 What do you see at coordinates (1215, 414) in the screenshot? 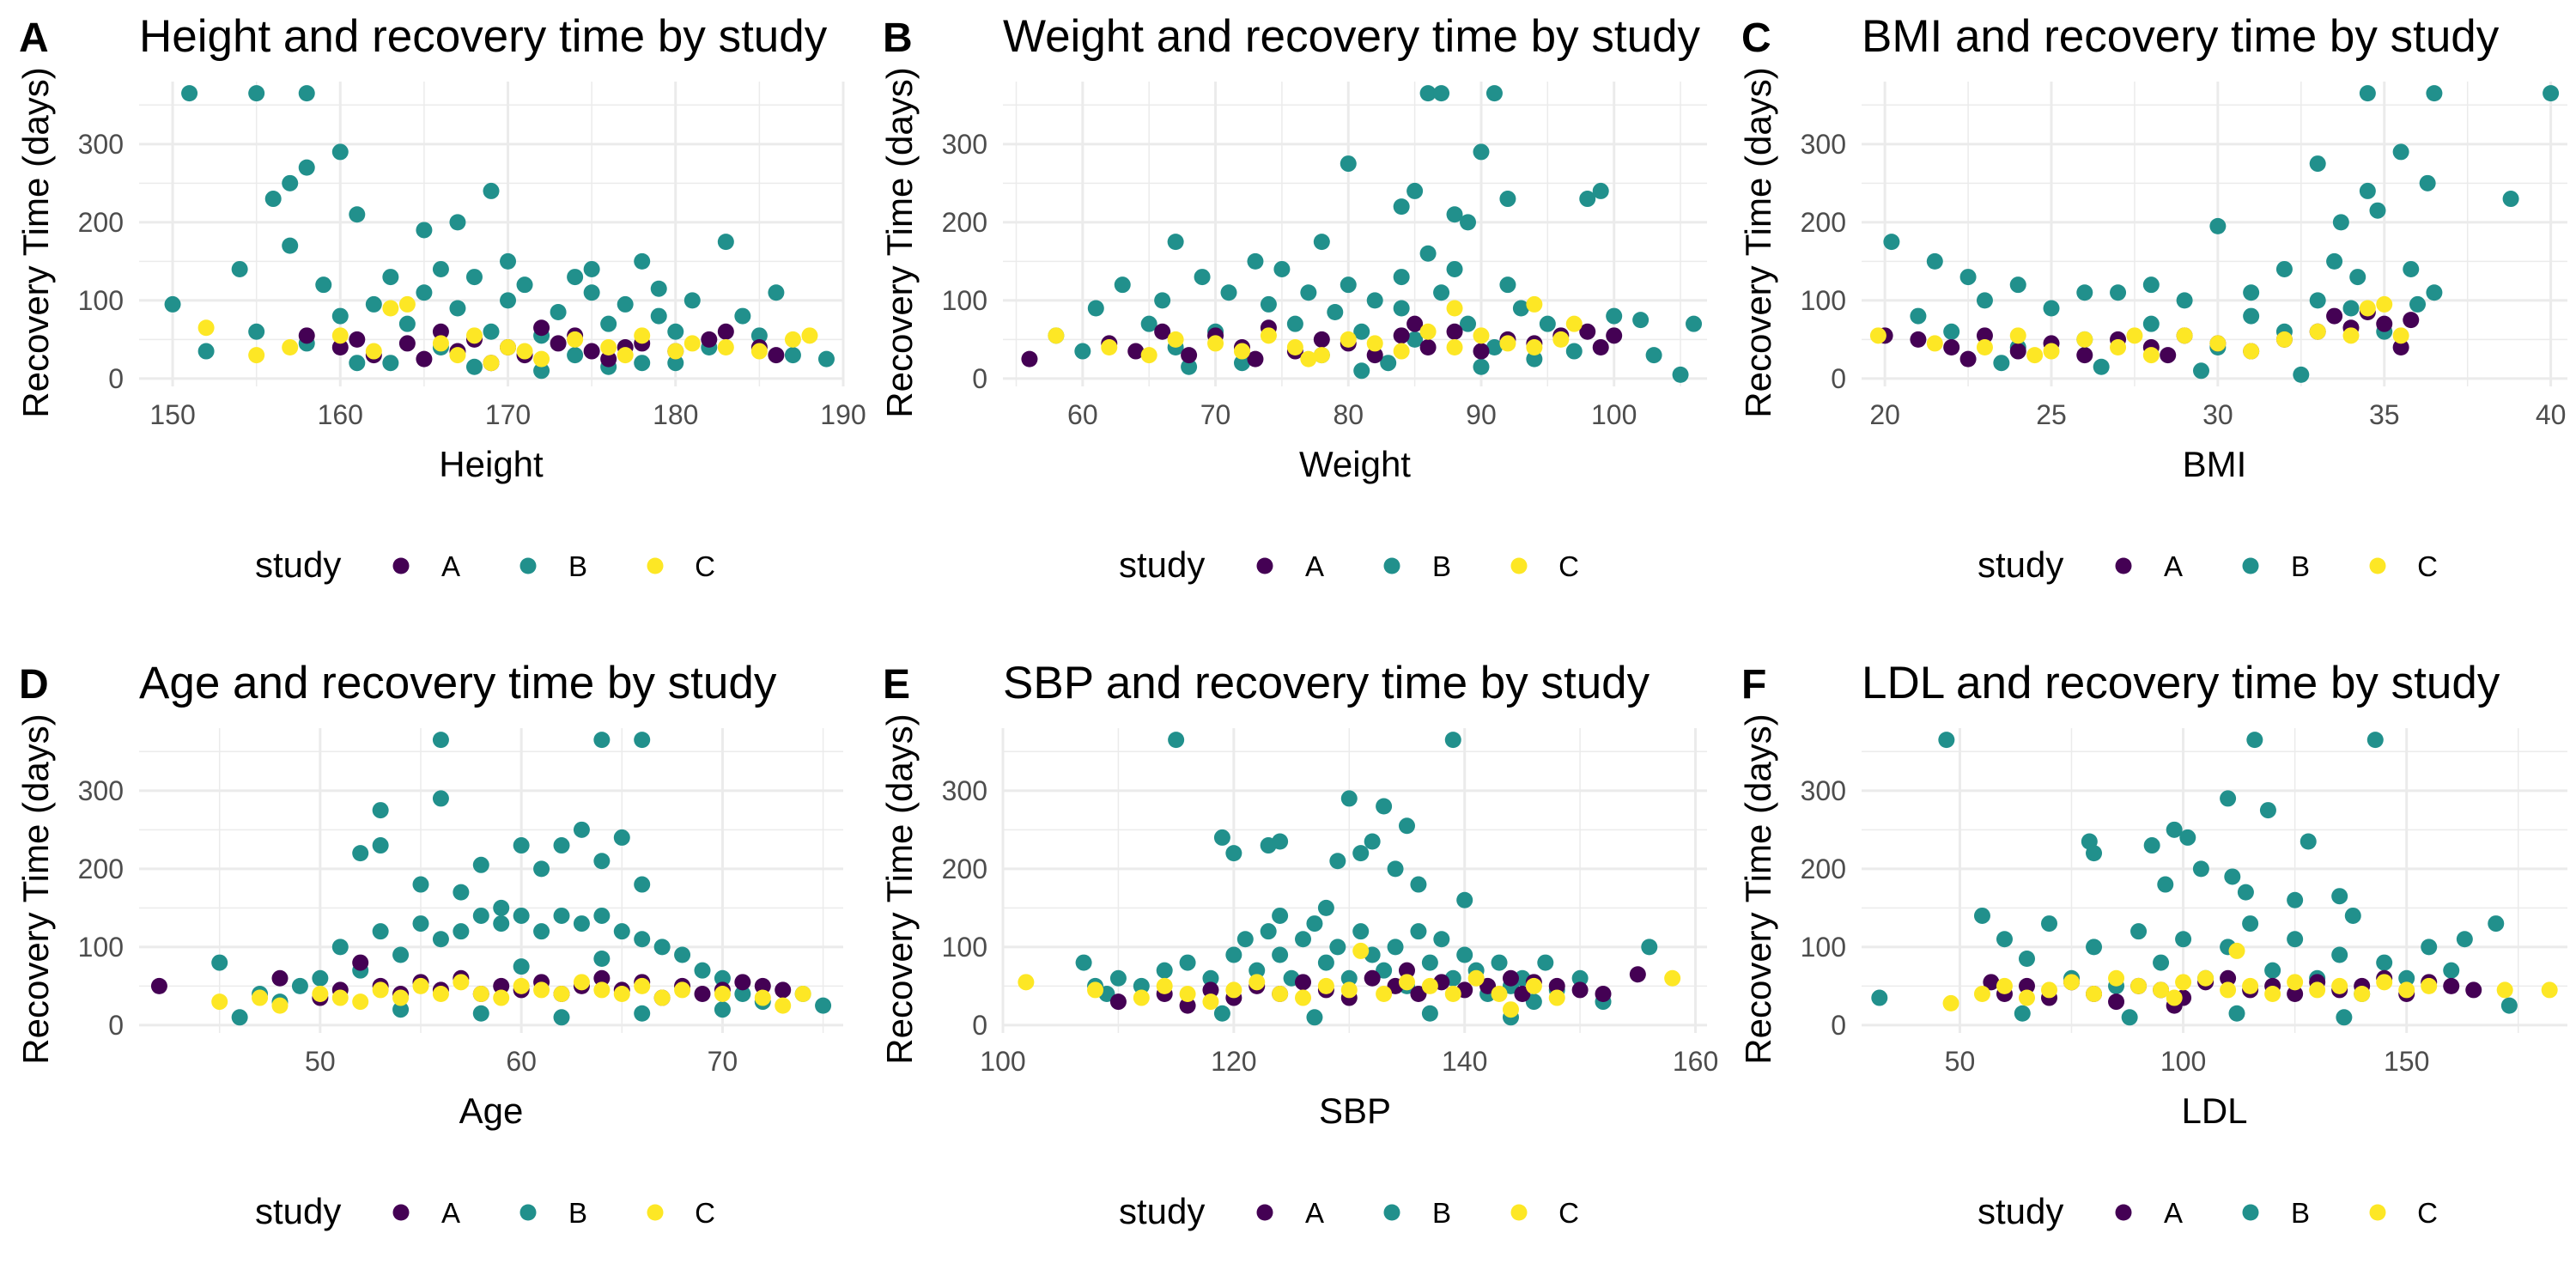
I see `x-tick-label: 70` at bounding box center [1215, 414].